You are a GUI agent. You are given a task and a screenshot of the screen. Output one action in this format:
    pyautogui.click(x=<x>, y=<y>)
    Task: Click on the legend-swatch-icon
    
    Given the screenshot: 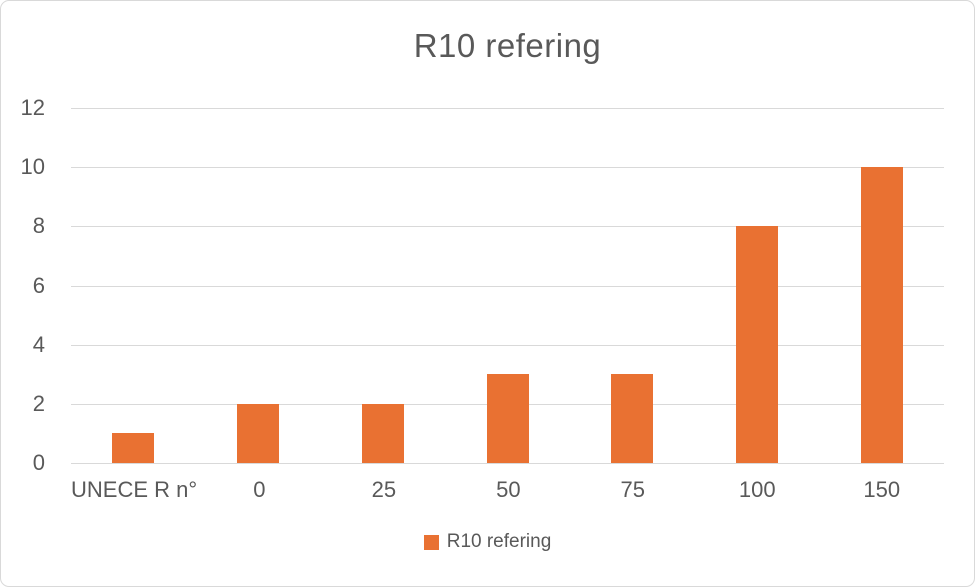 What is the action you would take?
    pyautogui.click(x=431, y=542)
    